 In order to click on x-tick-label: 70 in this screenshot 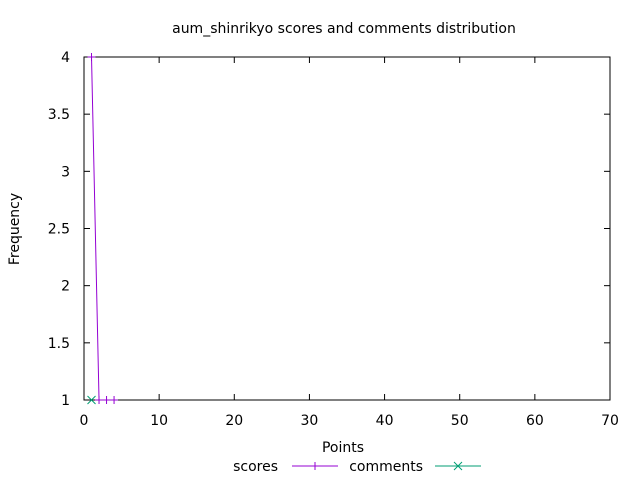, I will do `click(610, 421)`.